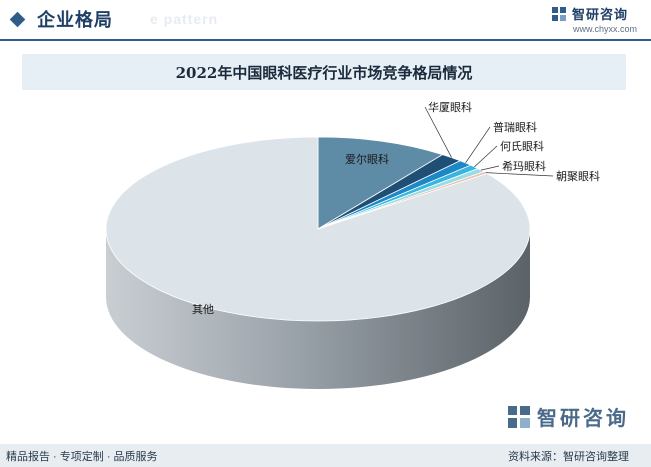 This screenshot has width=651, height=467. I want to click on header: 企业格局 e pattern 智研咨询 www.chyxx.com, so click(325, 20).